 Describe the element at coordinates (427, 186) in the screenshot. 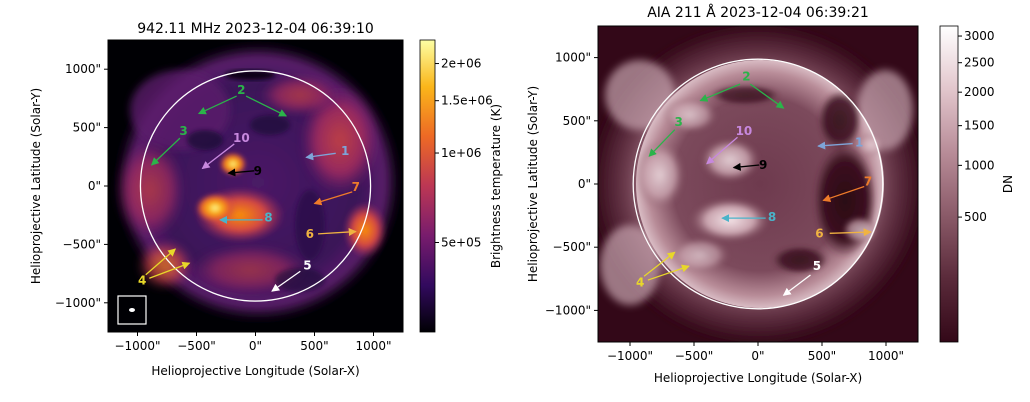

I see `radio-colorbar` at that location.